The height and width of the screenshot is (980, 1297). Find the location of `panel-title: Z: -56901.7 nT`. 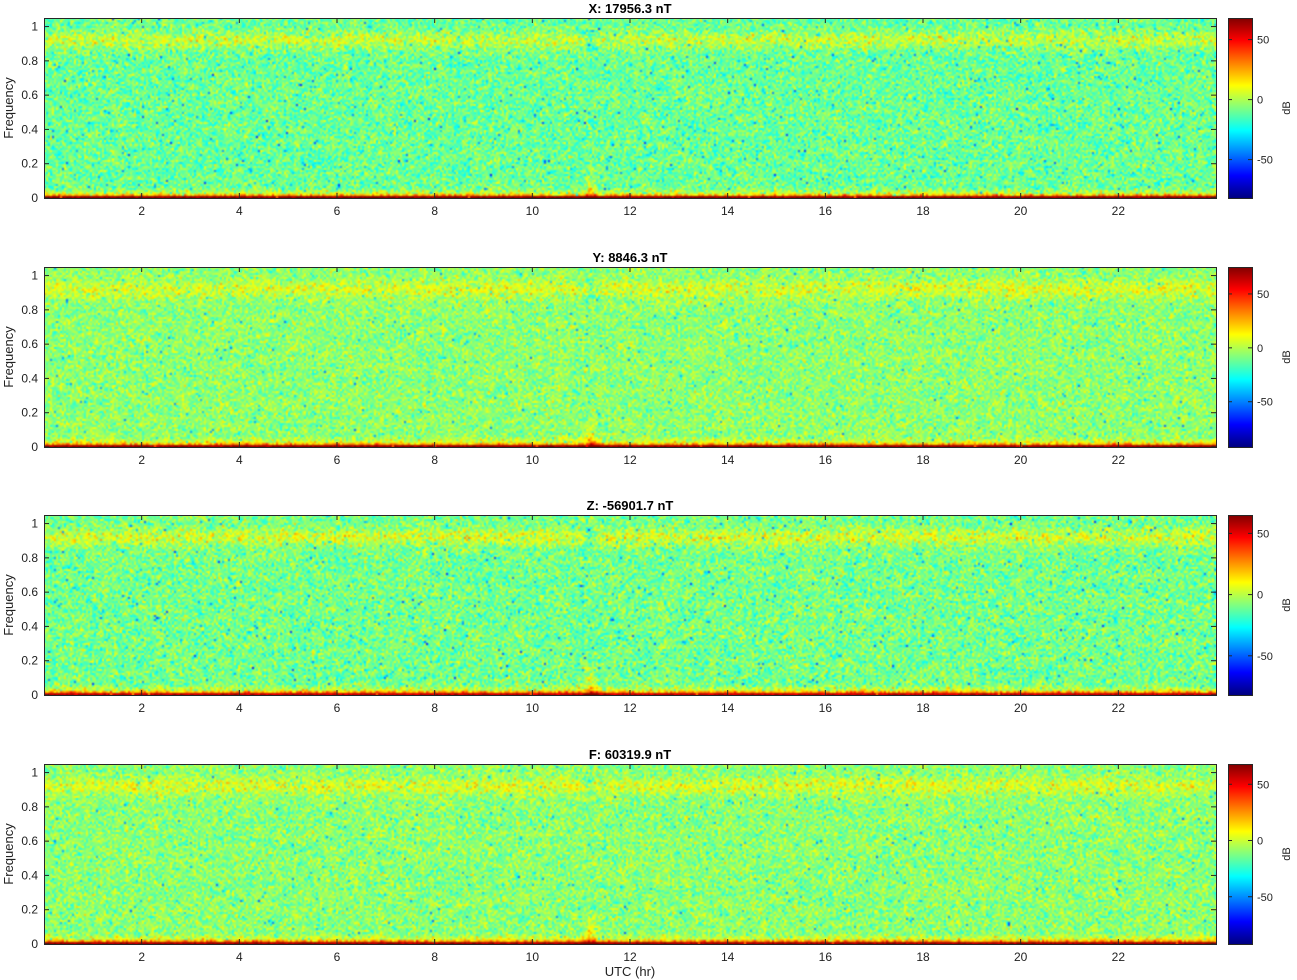

panel-title: Z: -56901.7 nT is located at coordinates (630, 505).